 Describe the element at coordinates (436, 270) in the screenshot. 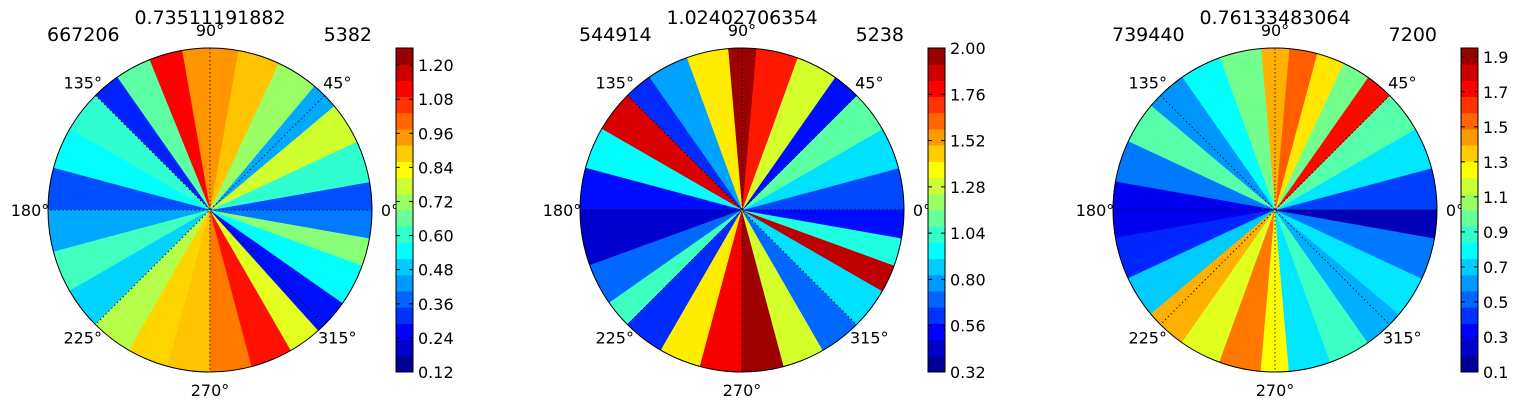

I see `colorbar-tick-label: 0.48` at that location.